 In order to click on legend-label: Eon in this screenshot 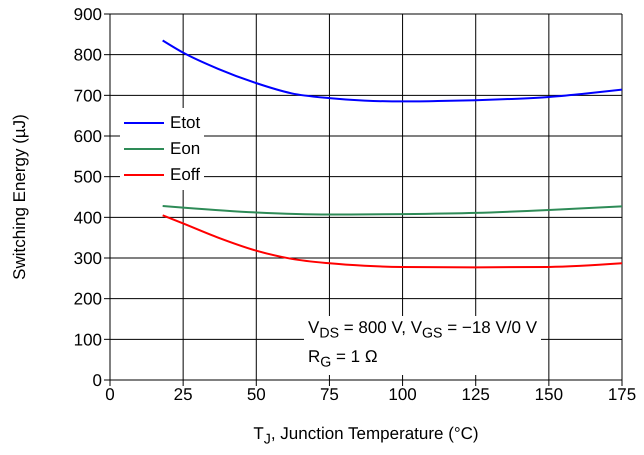, I will do `click(185, 149)`.